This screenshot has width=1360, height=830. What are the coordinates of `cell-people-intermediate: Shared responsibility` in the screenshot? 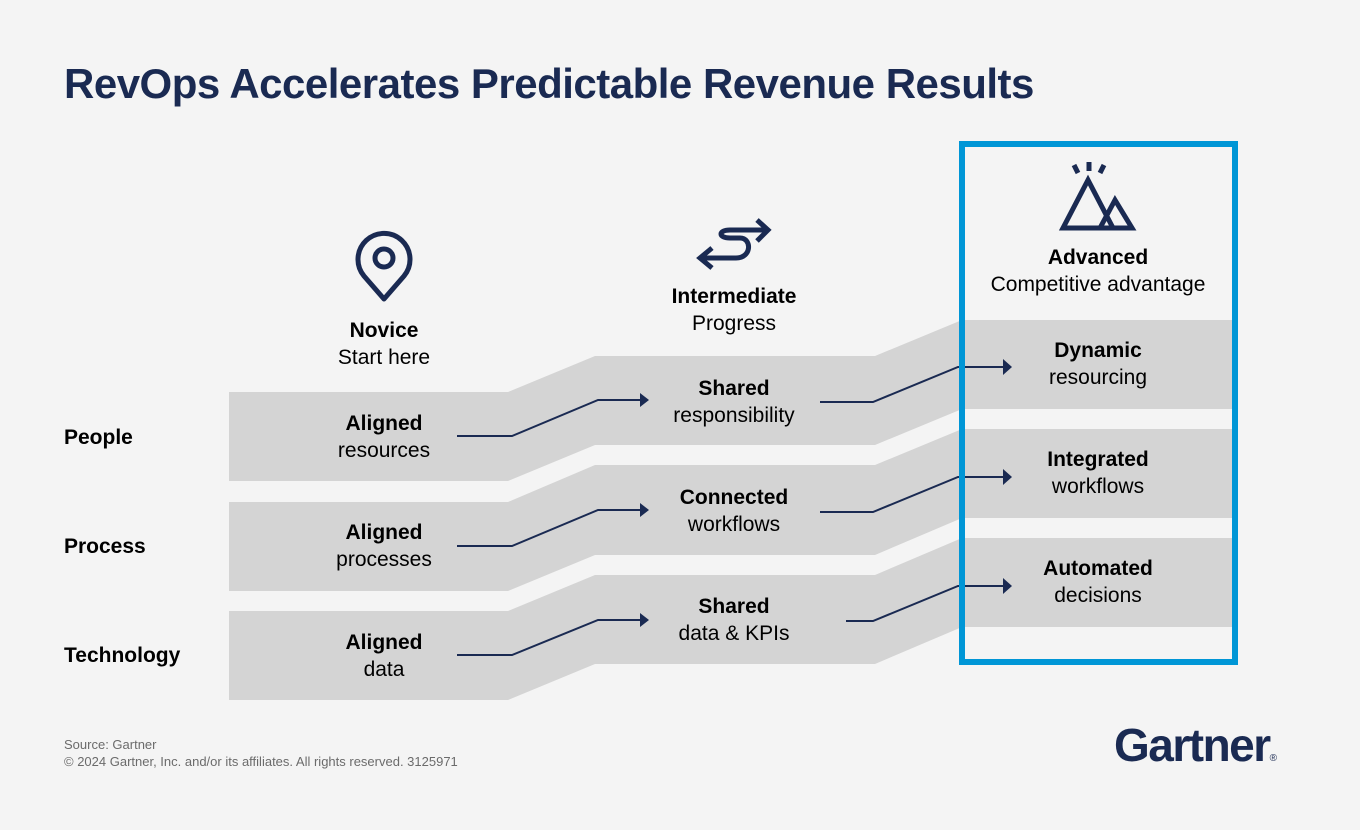 It's located at (734, 402).